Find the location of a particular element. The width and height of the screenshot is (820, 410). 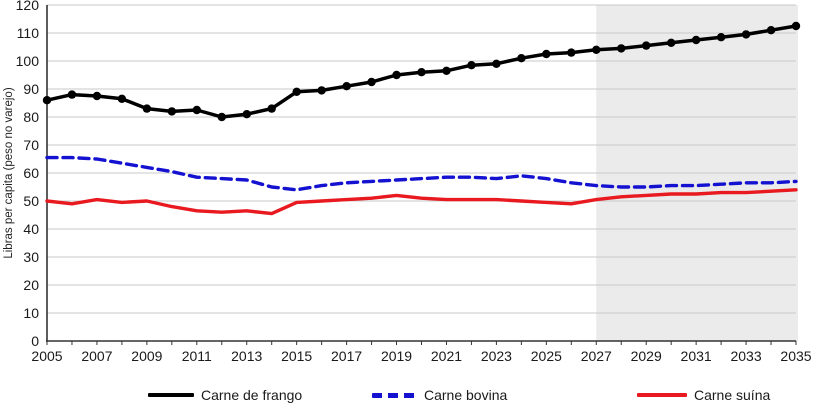

x-axis-label: 2013 is located at coordinates (246, 356).